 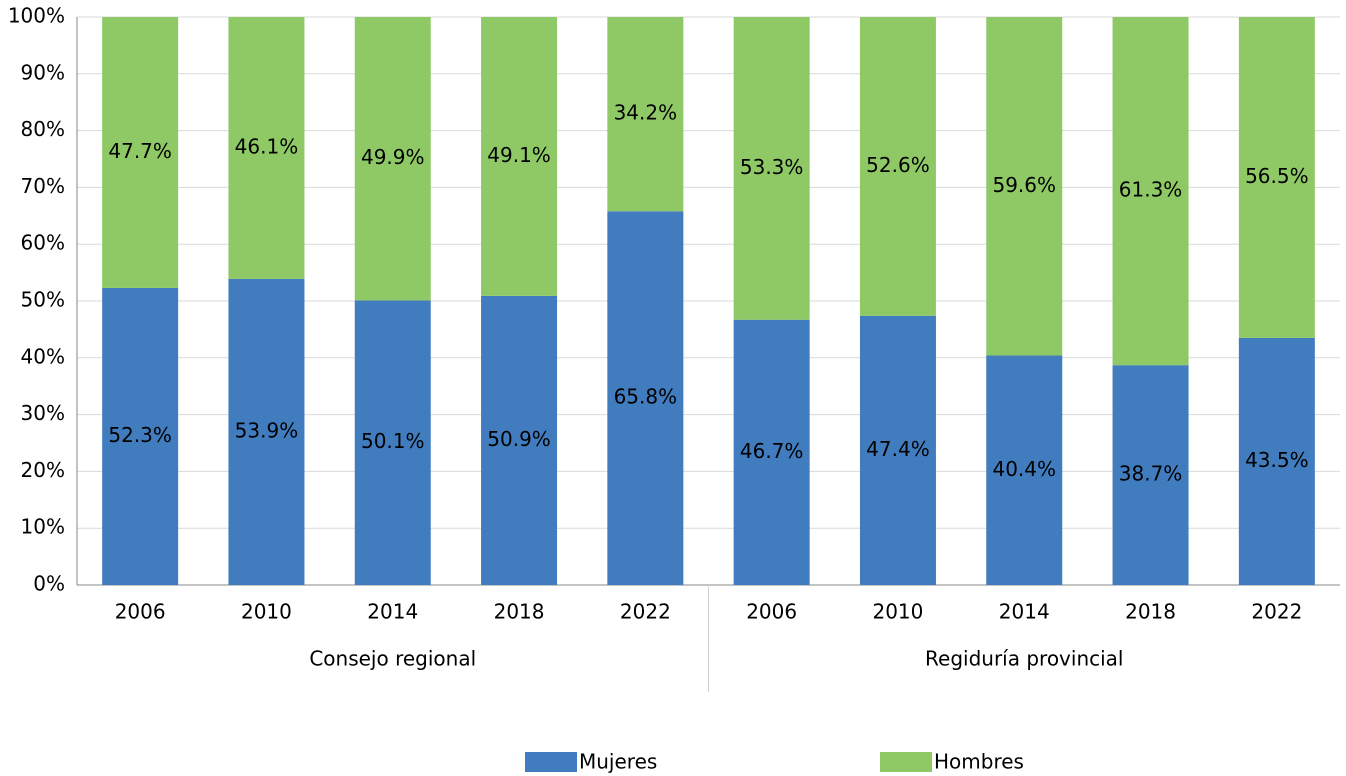 I want to click on data-label: 38.7%, so click(x=1151, y=474).